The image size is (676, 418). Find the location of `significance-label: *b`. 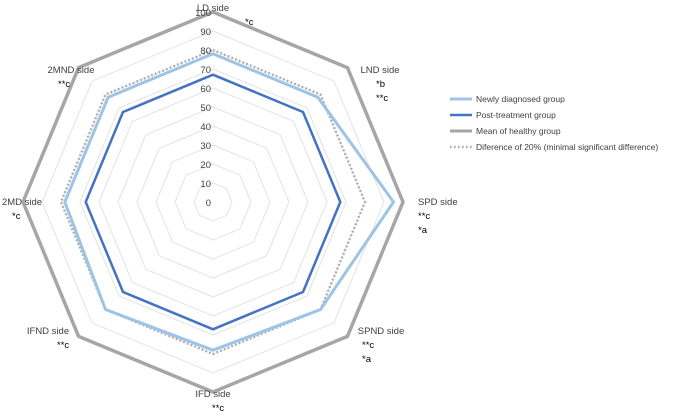

significance-label: *b is located at coordinates (380, 84).